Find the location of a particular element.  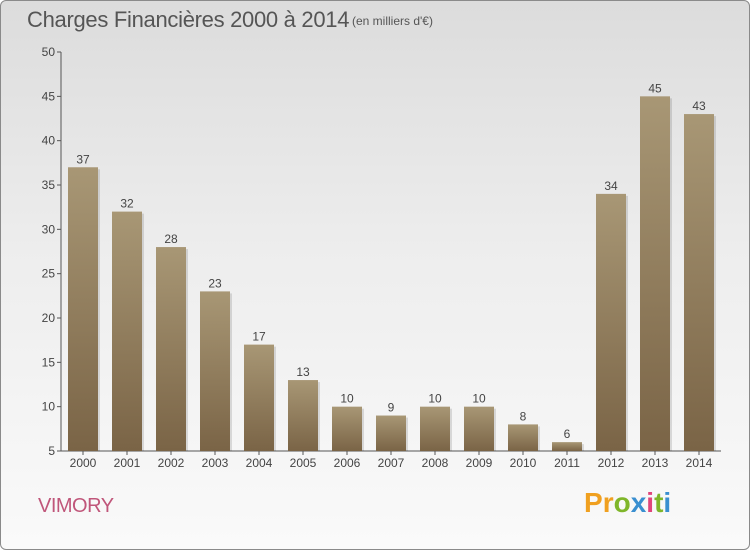

x-tick-label: 2008 is located at coordinates (435, 463).